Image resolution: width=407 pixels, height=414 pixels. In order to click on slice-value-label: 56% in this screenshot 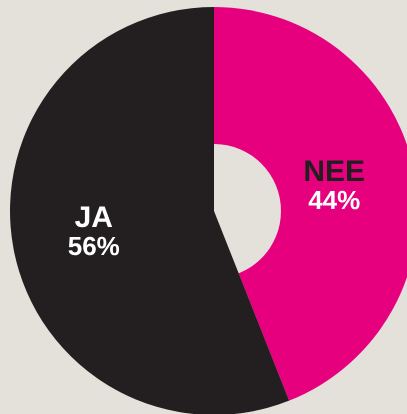, I will do `click(94, 246)`.